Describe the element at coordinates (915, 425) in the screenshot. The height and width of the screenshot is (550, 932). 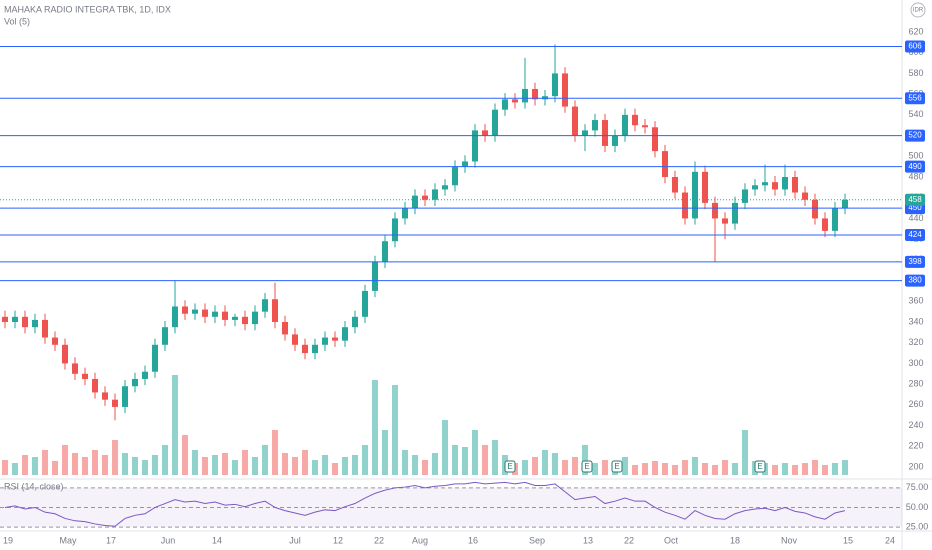
I see `y-tick-label: 240` at that location.